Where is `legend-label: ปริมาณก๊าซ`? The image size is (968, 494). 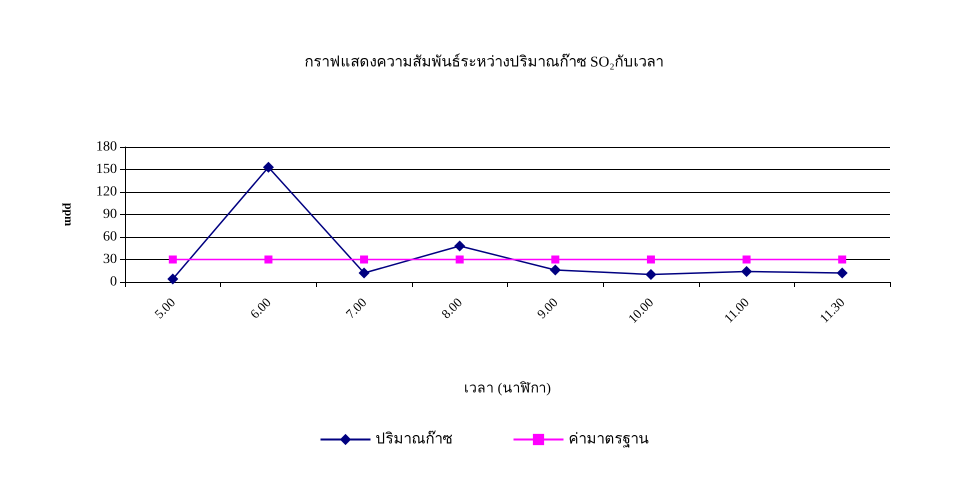
legend-label: ปริมาณก๊าซ is located at coordinates (414, 439).